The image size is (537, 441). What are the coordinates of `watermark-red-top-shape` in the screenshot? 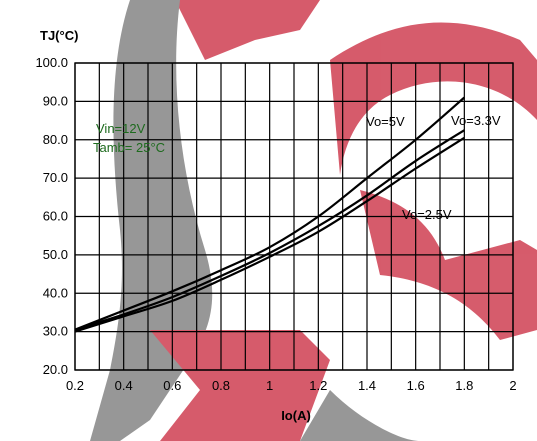 It's located at (247, 30).